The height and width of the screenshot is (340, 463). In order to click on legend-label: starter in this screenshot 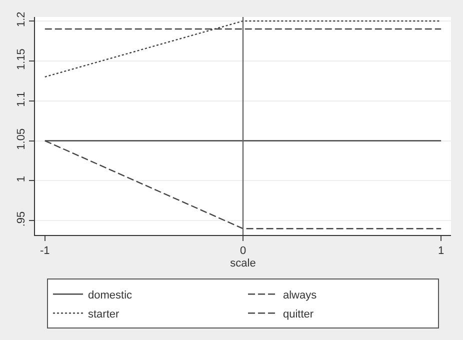, I will do `click(104, 314)`.